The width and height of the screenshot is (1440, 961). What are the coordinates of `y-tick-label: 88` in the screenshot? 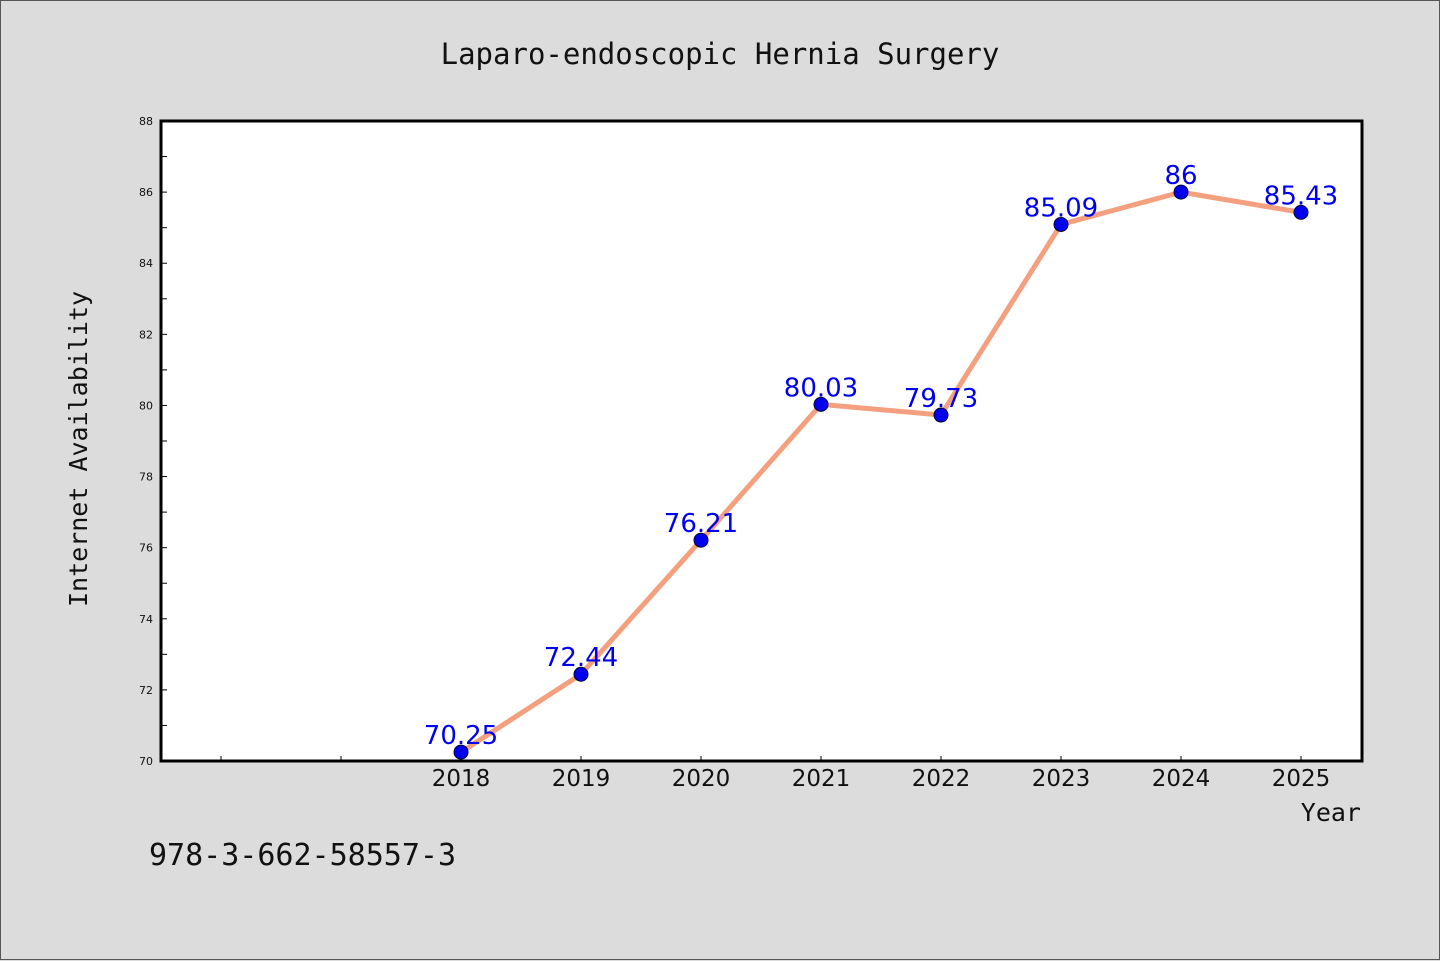 It's located at (146, 121).